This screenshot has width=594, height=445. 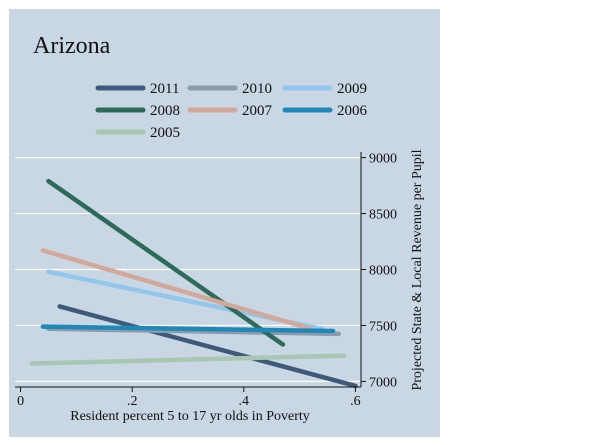 What do you see at coordinates (383, 159) in the screenshot?
I see `y-tick-label-4: 9000` at bounding box center [383, 159].